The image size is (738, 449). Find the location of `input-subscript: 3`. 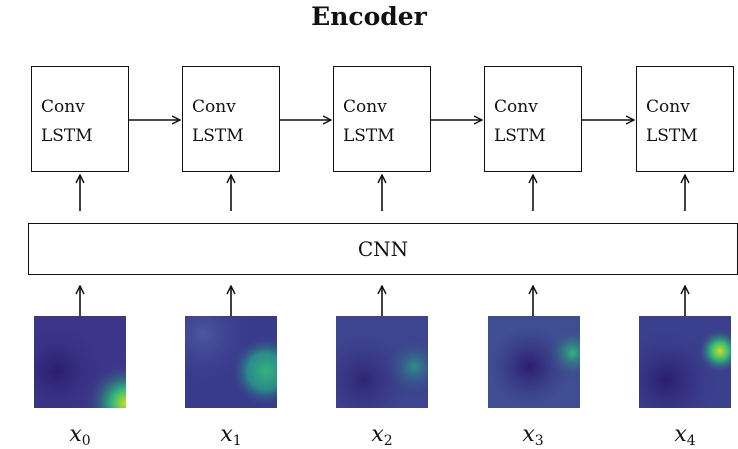

input-subscript: 3 is located at coordinates (539, 441).